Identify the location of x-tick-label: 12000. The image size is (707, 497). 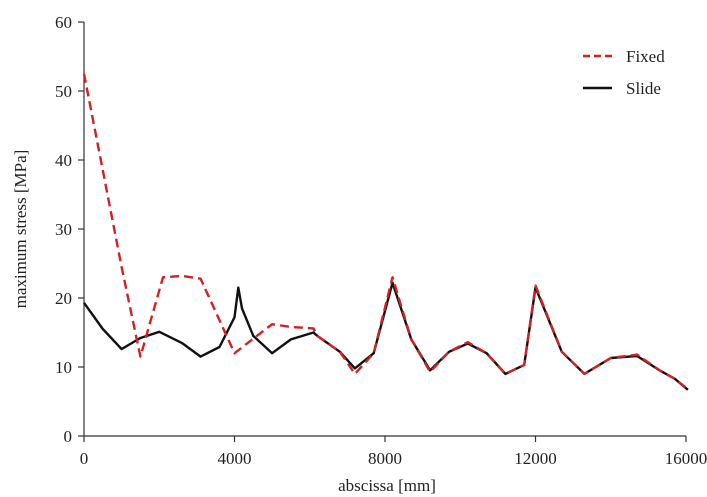
(535, 458).